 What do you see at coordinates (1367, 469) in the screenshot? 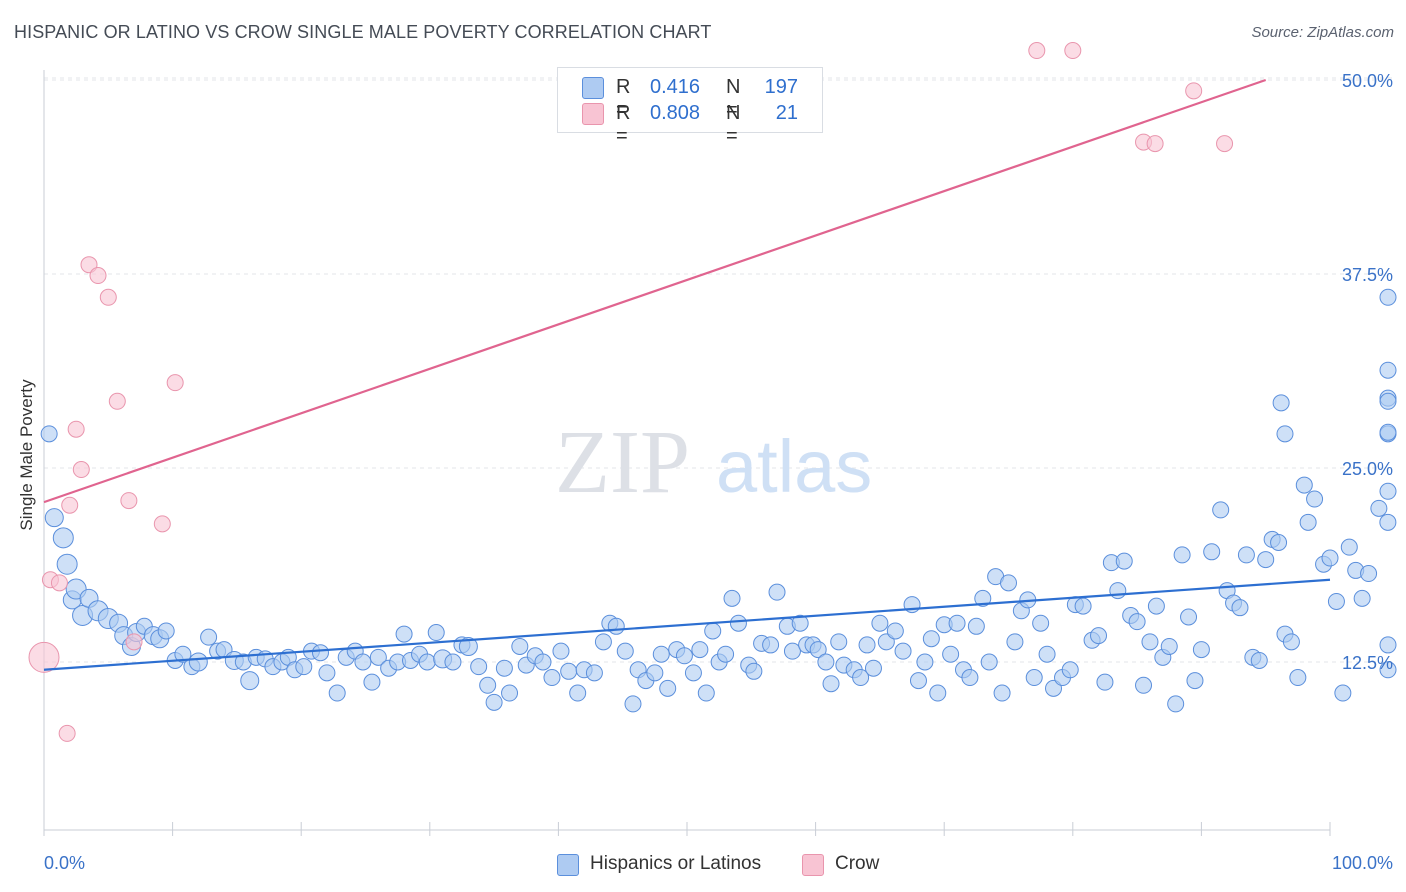
I see `y-tick-label: 25.0%` at bounding box center [1367, 469].